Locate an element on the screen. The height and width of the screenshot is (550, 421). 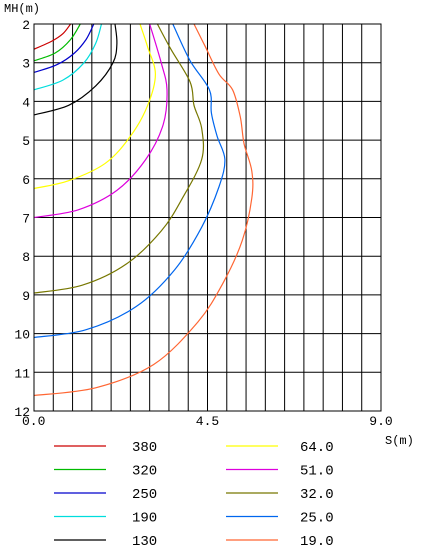
legend-item: 250 is located at coordinates (105, 495).